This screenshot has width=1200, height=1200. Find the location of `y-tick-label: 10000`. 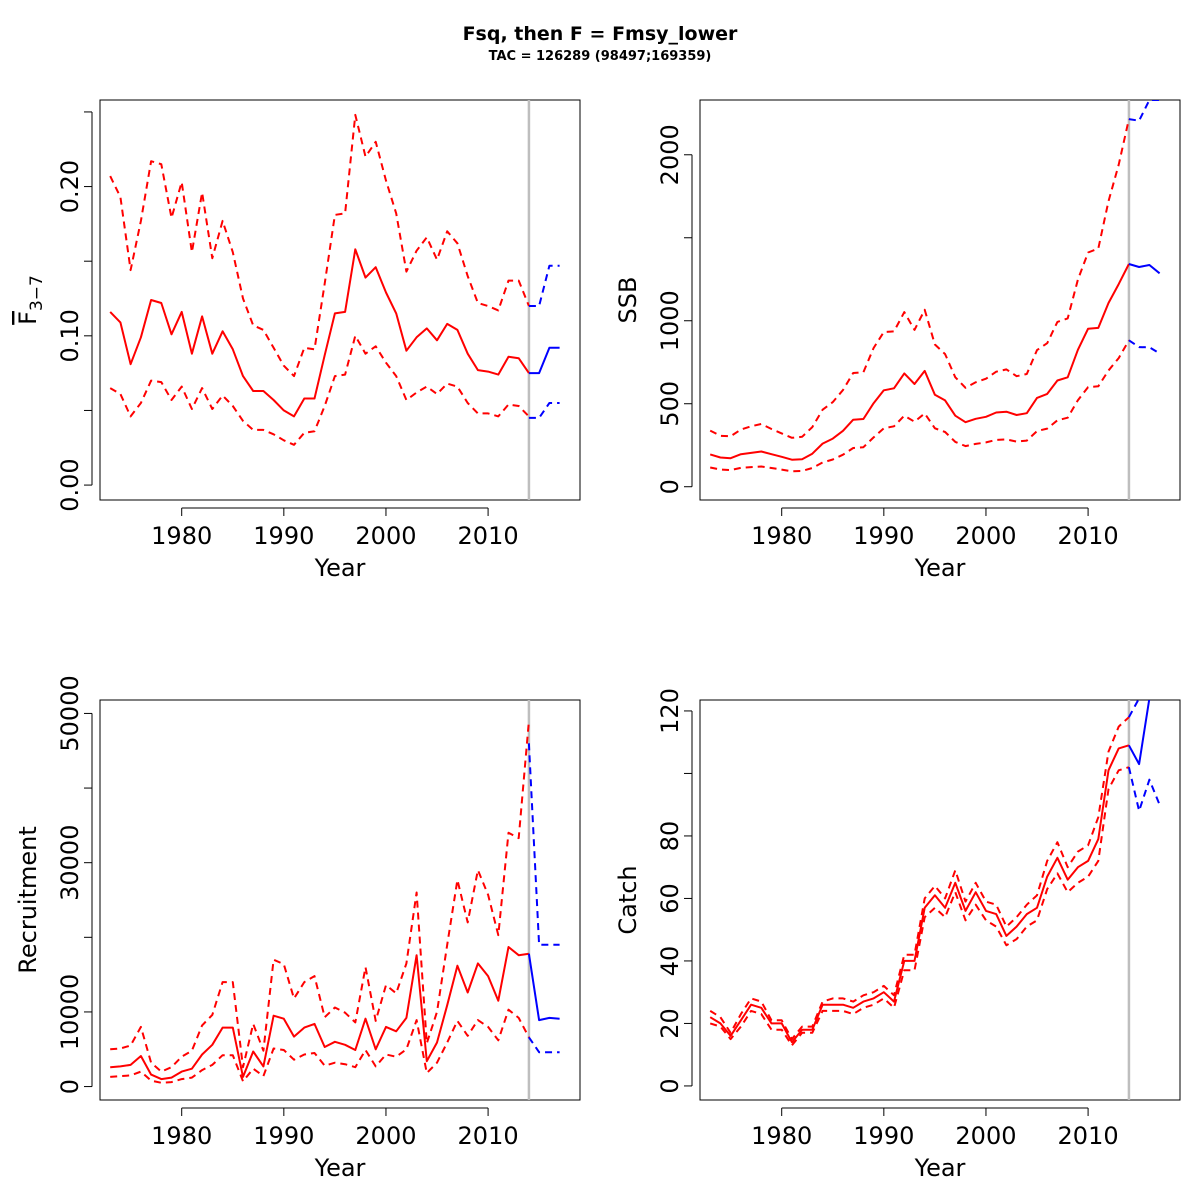

y-tick-label: 10000 is located at coordinates (70, 1012).